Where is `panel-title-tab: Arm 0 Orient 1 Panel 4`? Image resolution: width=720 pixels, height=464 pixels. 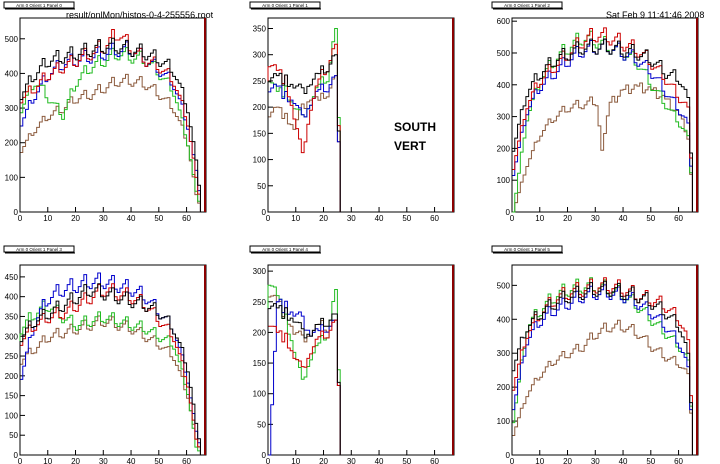
panel-title-tab: Arm 0 Orient 1 Panel 4 is located at coordinates (285, 249).